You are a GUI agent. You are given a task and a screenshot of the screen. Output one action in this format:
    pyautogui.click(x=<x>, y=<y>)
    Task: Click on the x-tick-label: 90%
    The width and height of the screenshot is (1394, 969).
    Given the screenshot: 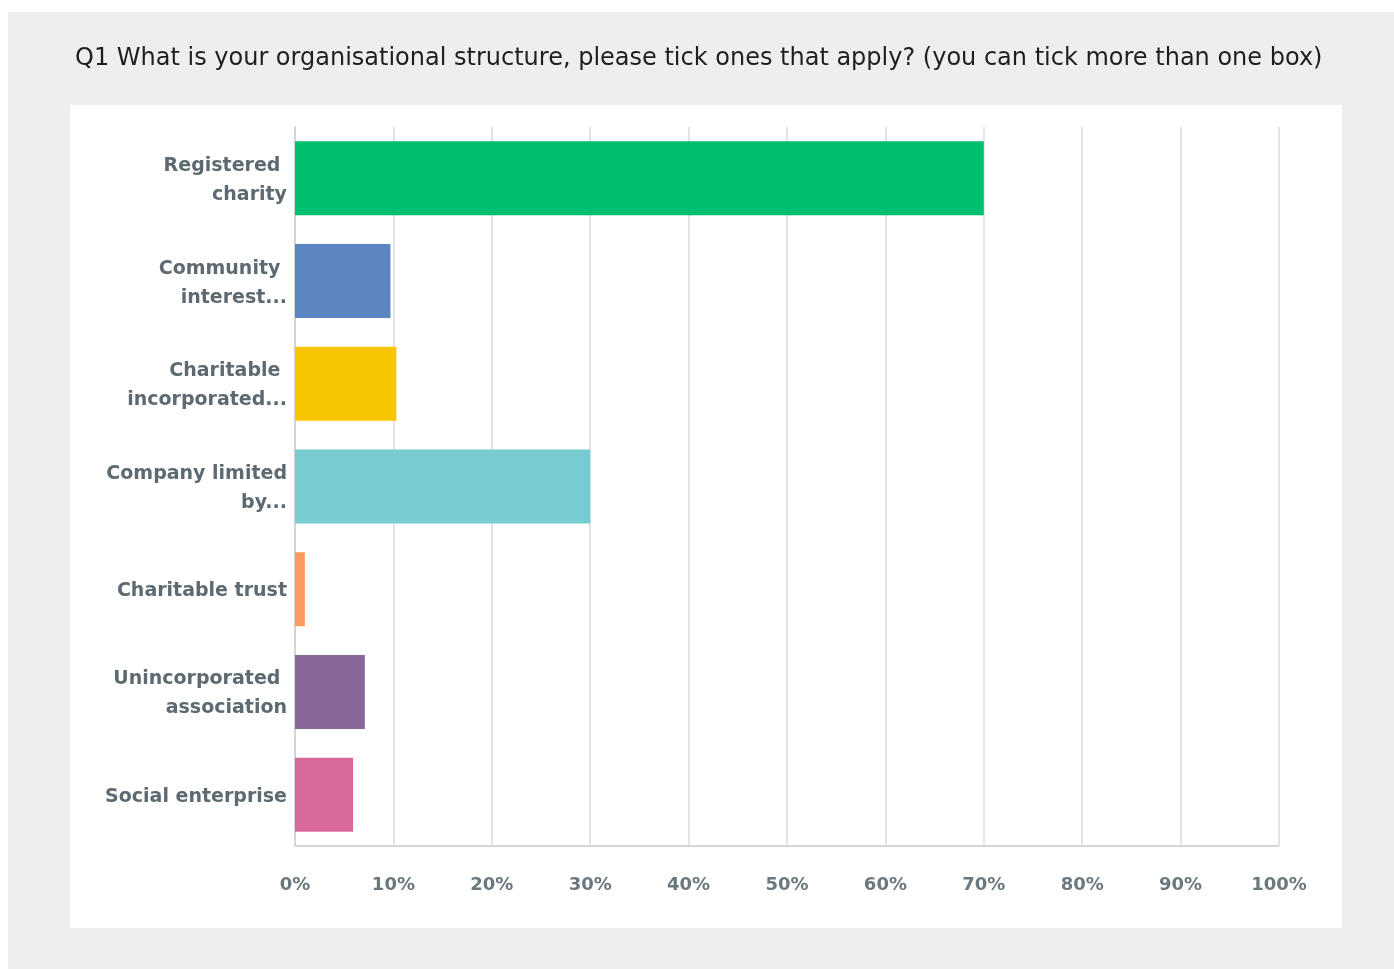 What is the action you would take?
    pyautogui.click(x=1181, y=883)
    